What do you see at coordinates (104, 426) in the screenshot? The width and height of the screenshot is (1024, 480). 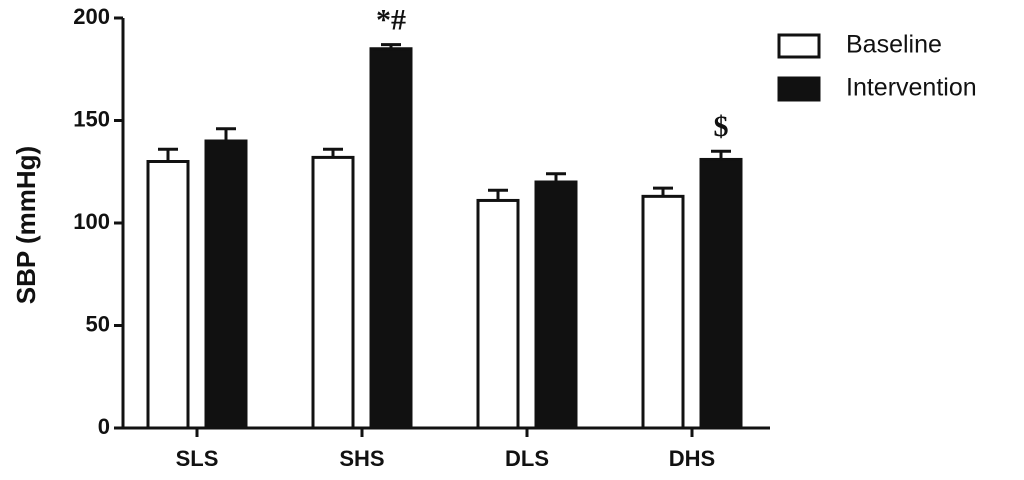 I see `y-tick-label: 0` at bounding box center [104, 426].